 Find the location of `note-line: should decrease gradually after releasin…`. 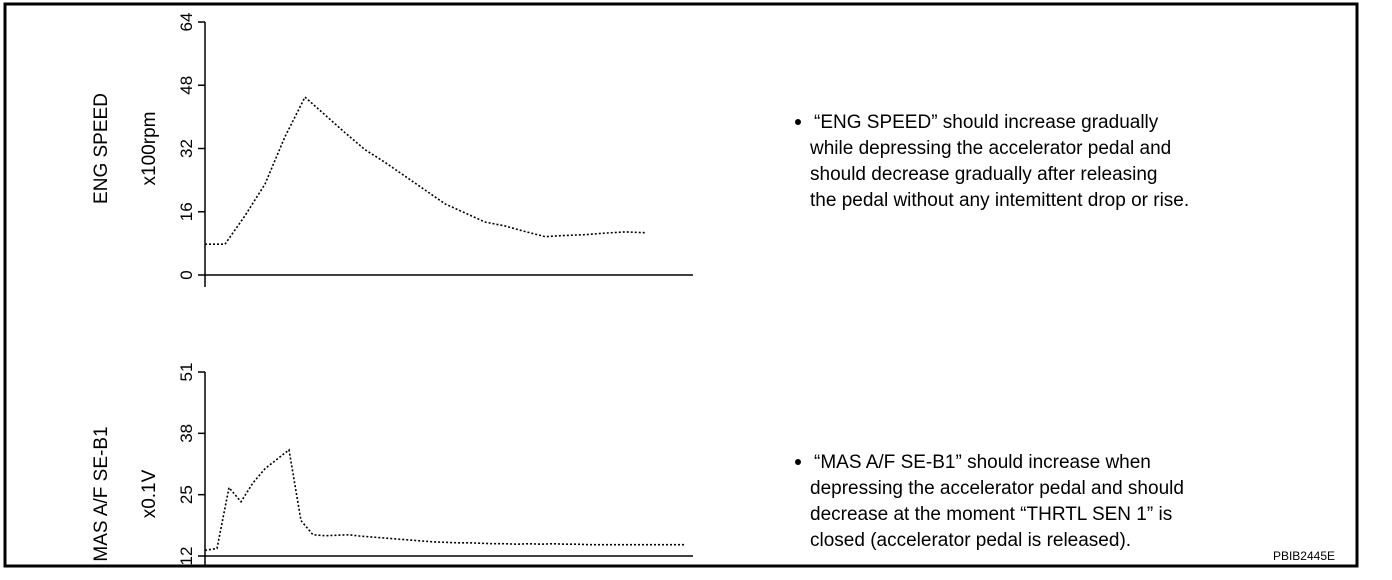

note-line: should decrease gradually after releasin… is located at coordinates (984, 174).